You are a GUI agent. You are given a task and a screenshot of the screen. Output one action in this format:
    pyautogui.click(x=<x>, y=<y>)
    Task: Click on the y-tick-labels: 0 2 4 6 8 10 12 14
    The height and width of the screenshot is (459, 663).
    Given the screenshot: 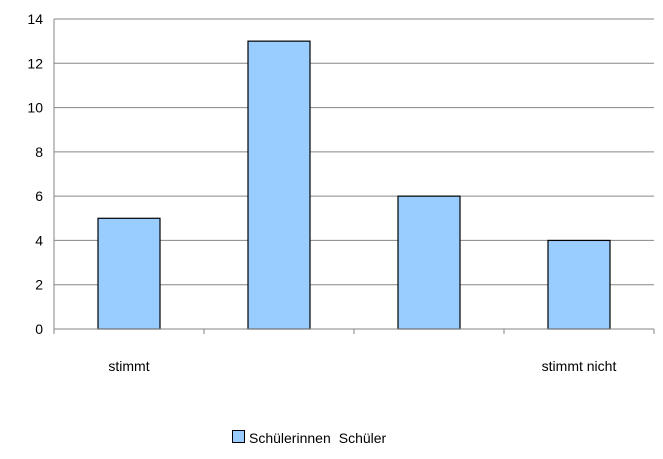 What is the action you would take?
    pyautogui.click(x=35, y=174)
    